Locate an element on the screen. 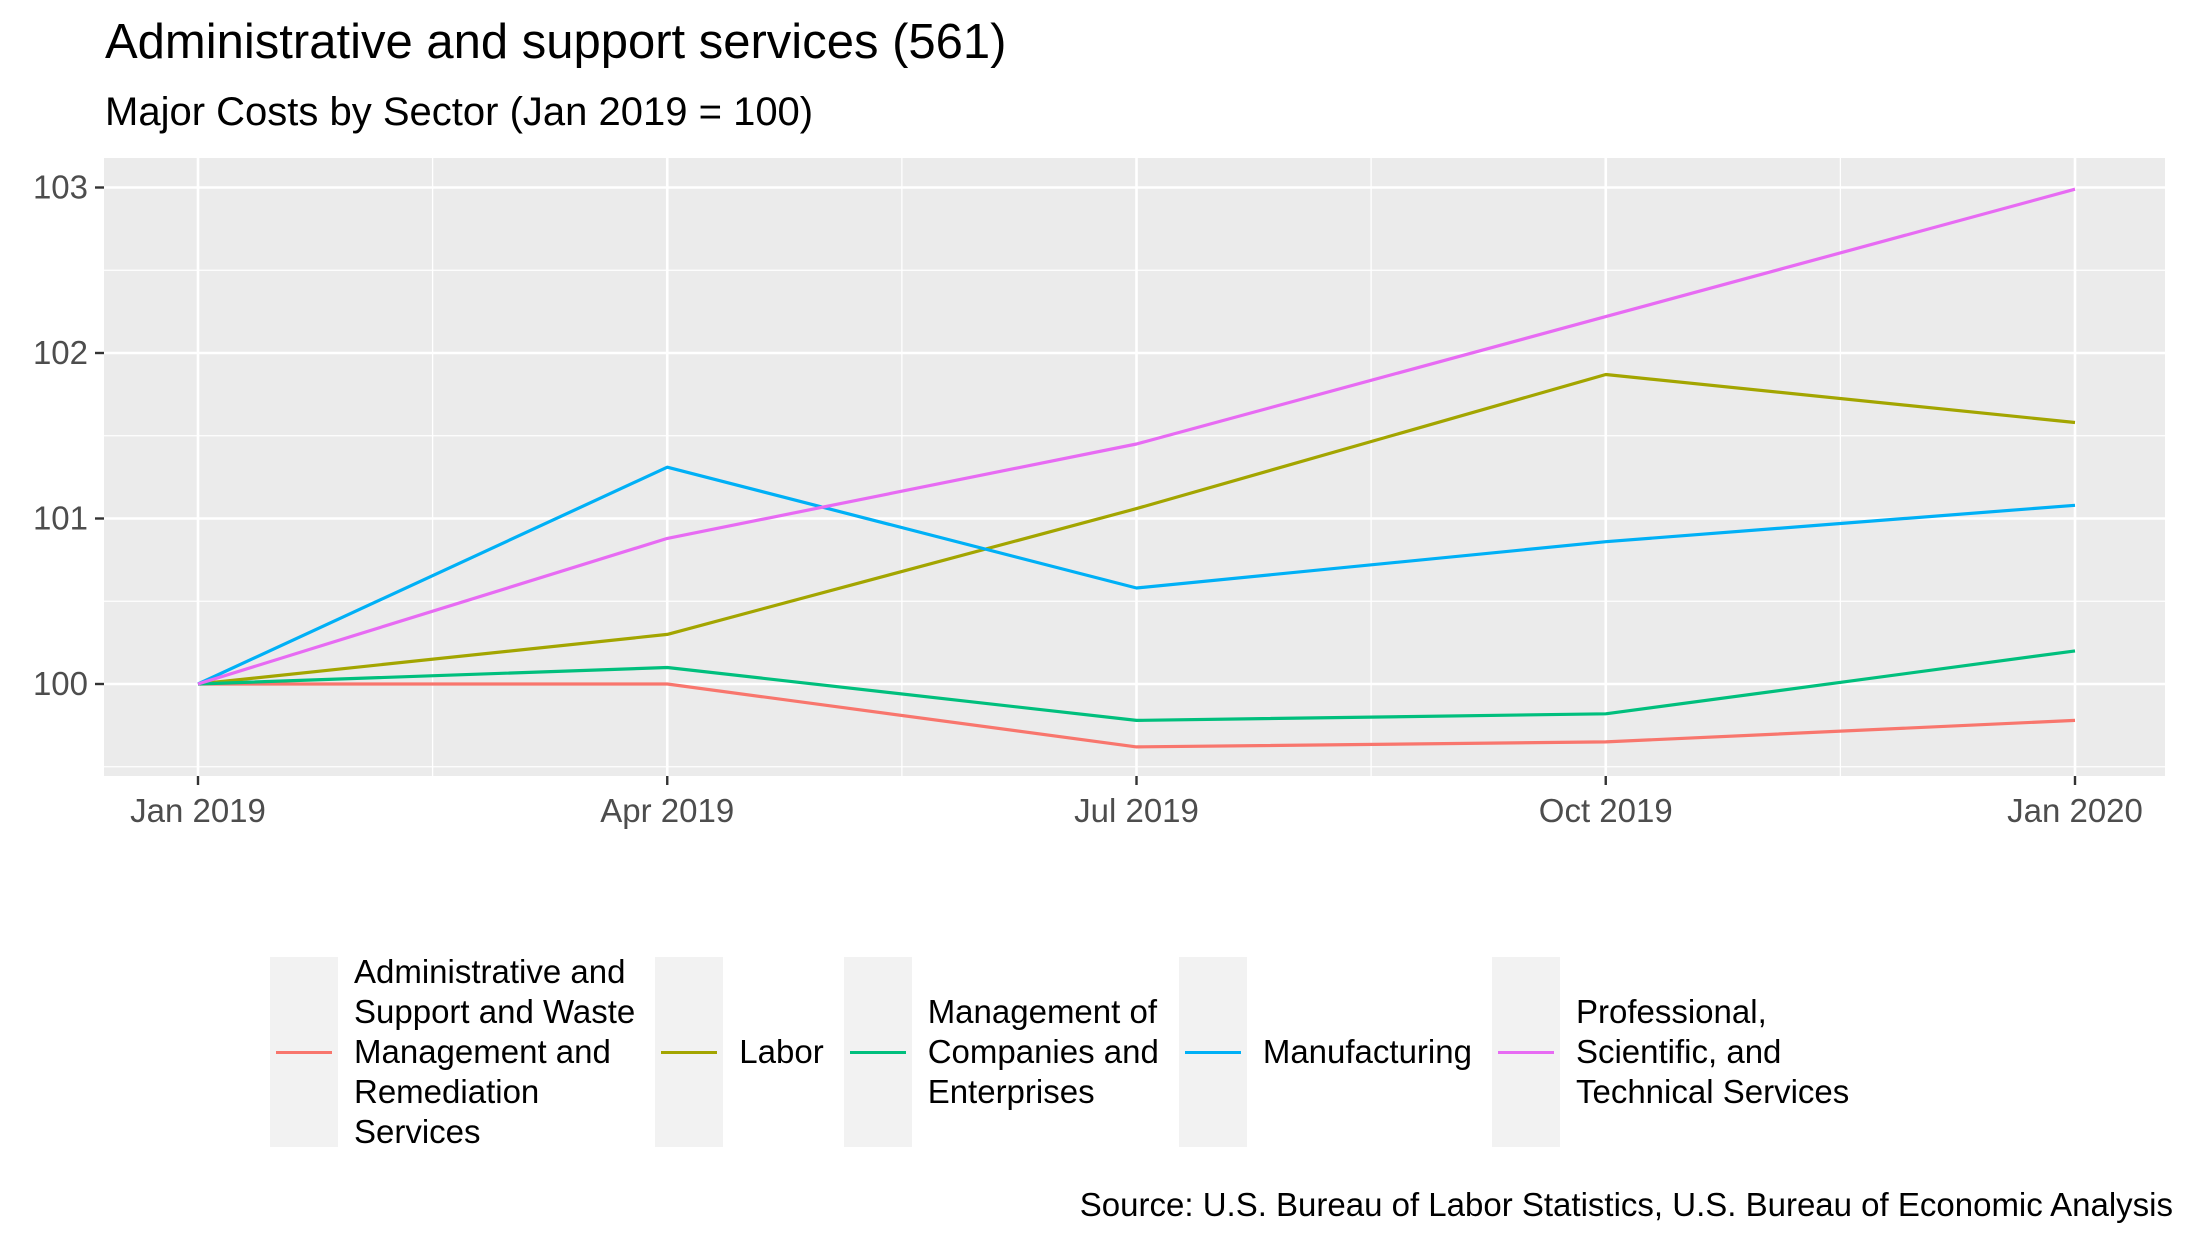 The height and width of the screenshot is (1250, 2187). x-tick-label: Jan 2019 is located at coordinates (198, 810).